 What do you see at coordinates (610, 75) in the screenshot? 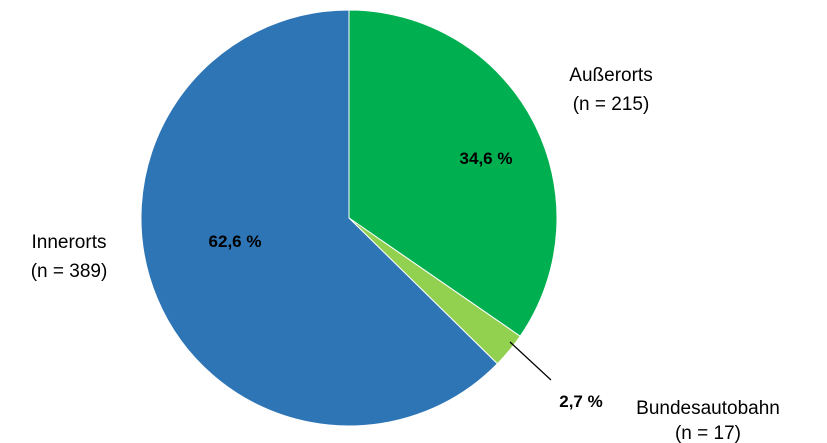
I see `ausserorts-label: Außerorts` at bounding box center [610, 75].